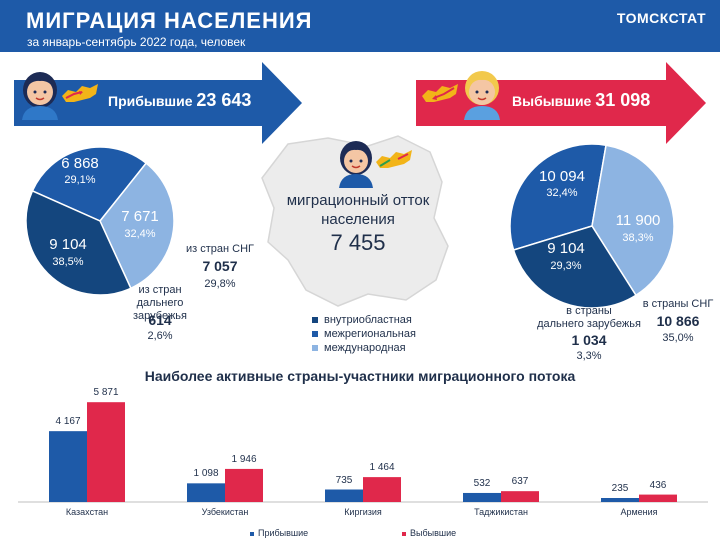 This screenshot has height=540, width=720. Describe the element at coordinates (206, 474) in the screenshot. I see `bar-value-label: 1 098` at that location.